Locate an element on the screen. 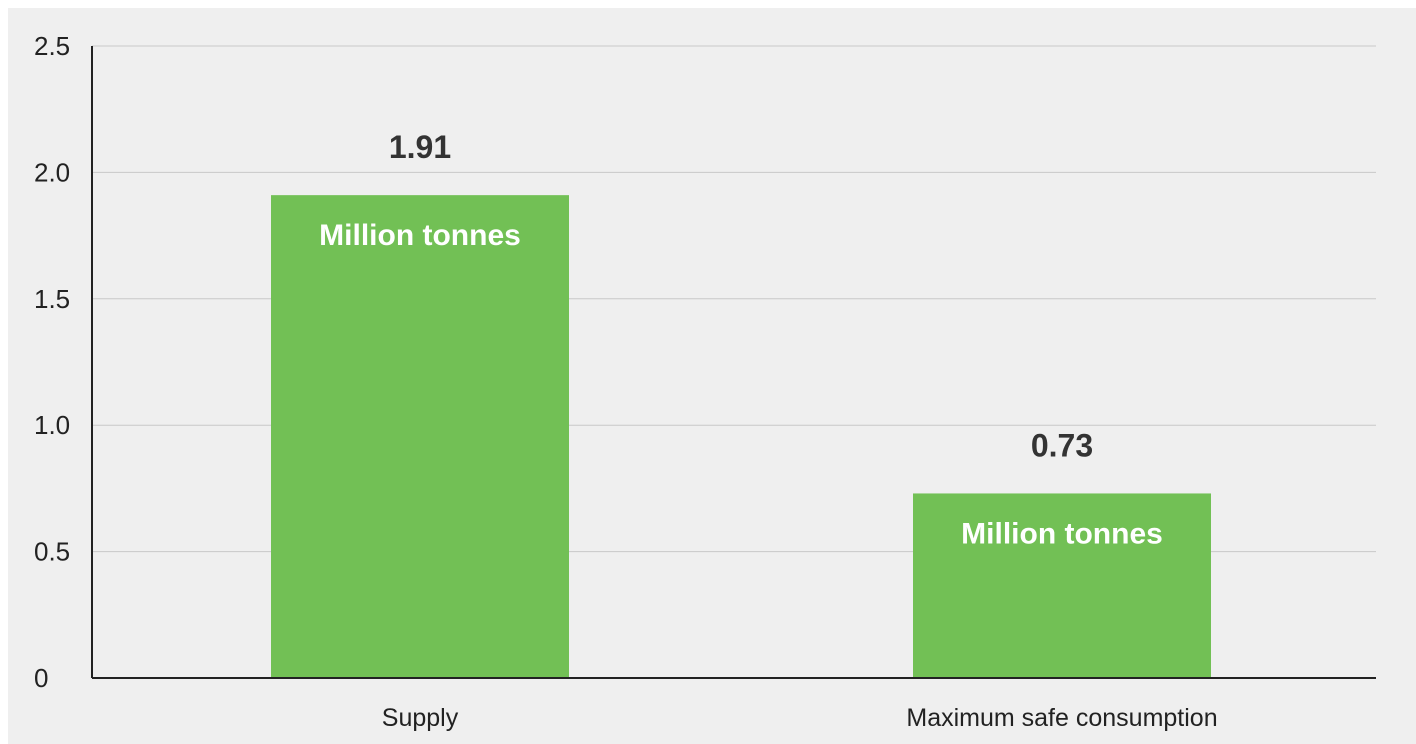  x-category-label: Maximum safe consumption is located at coordinates (1061, 718).